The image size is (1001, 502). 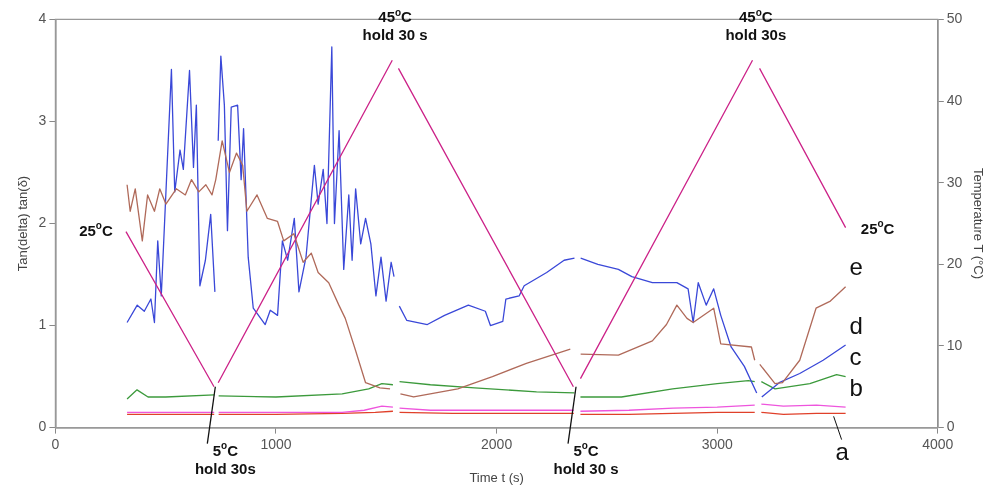 What do you see at coordinates (717, 443) in the screenshot?
I see `x-tick-label: 3000` at bounding box center [717, 443].